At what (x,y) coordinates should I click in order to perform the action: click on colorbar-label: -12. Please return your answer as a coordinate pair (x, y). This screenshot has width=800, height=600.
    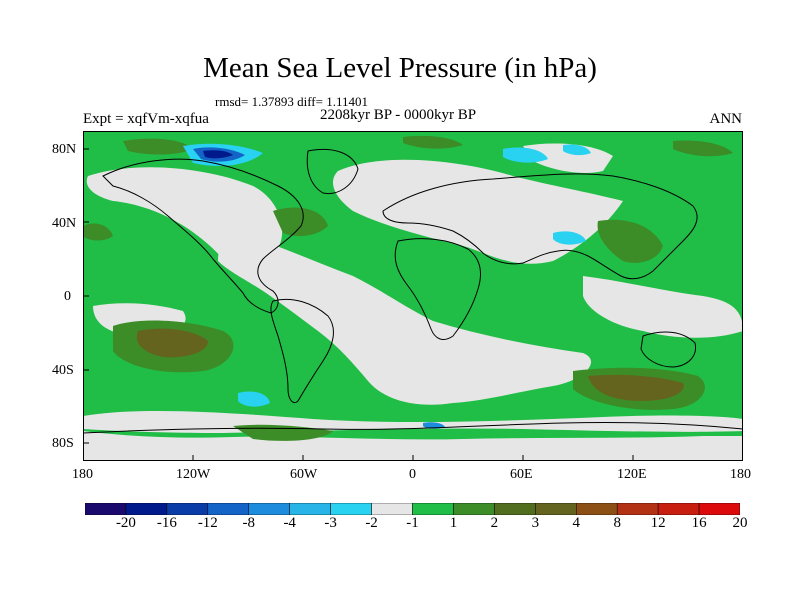
    Looking at the image, I should click on (207, 523).